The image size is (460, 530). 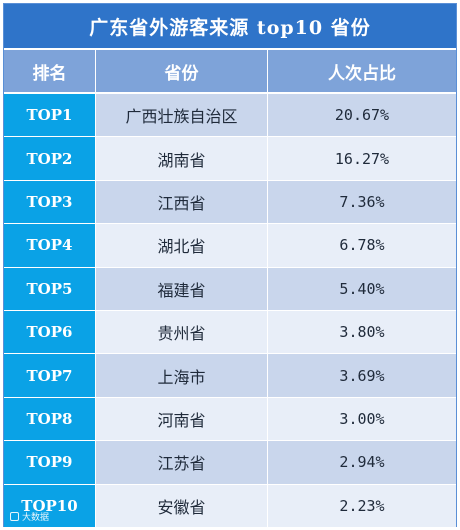 I want to click on rank-cell: TOP3, so click(x=50, y=202).